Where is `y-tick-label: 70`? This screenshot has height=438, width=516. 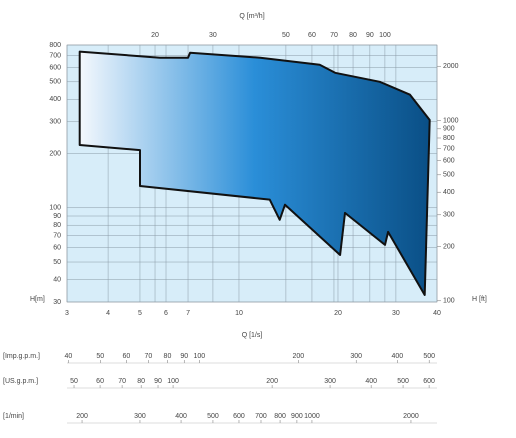
y-tick-label: 70 is located at coordinates (57, 236).